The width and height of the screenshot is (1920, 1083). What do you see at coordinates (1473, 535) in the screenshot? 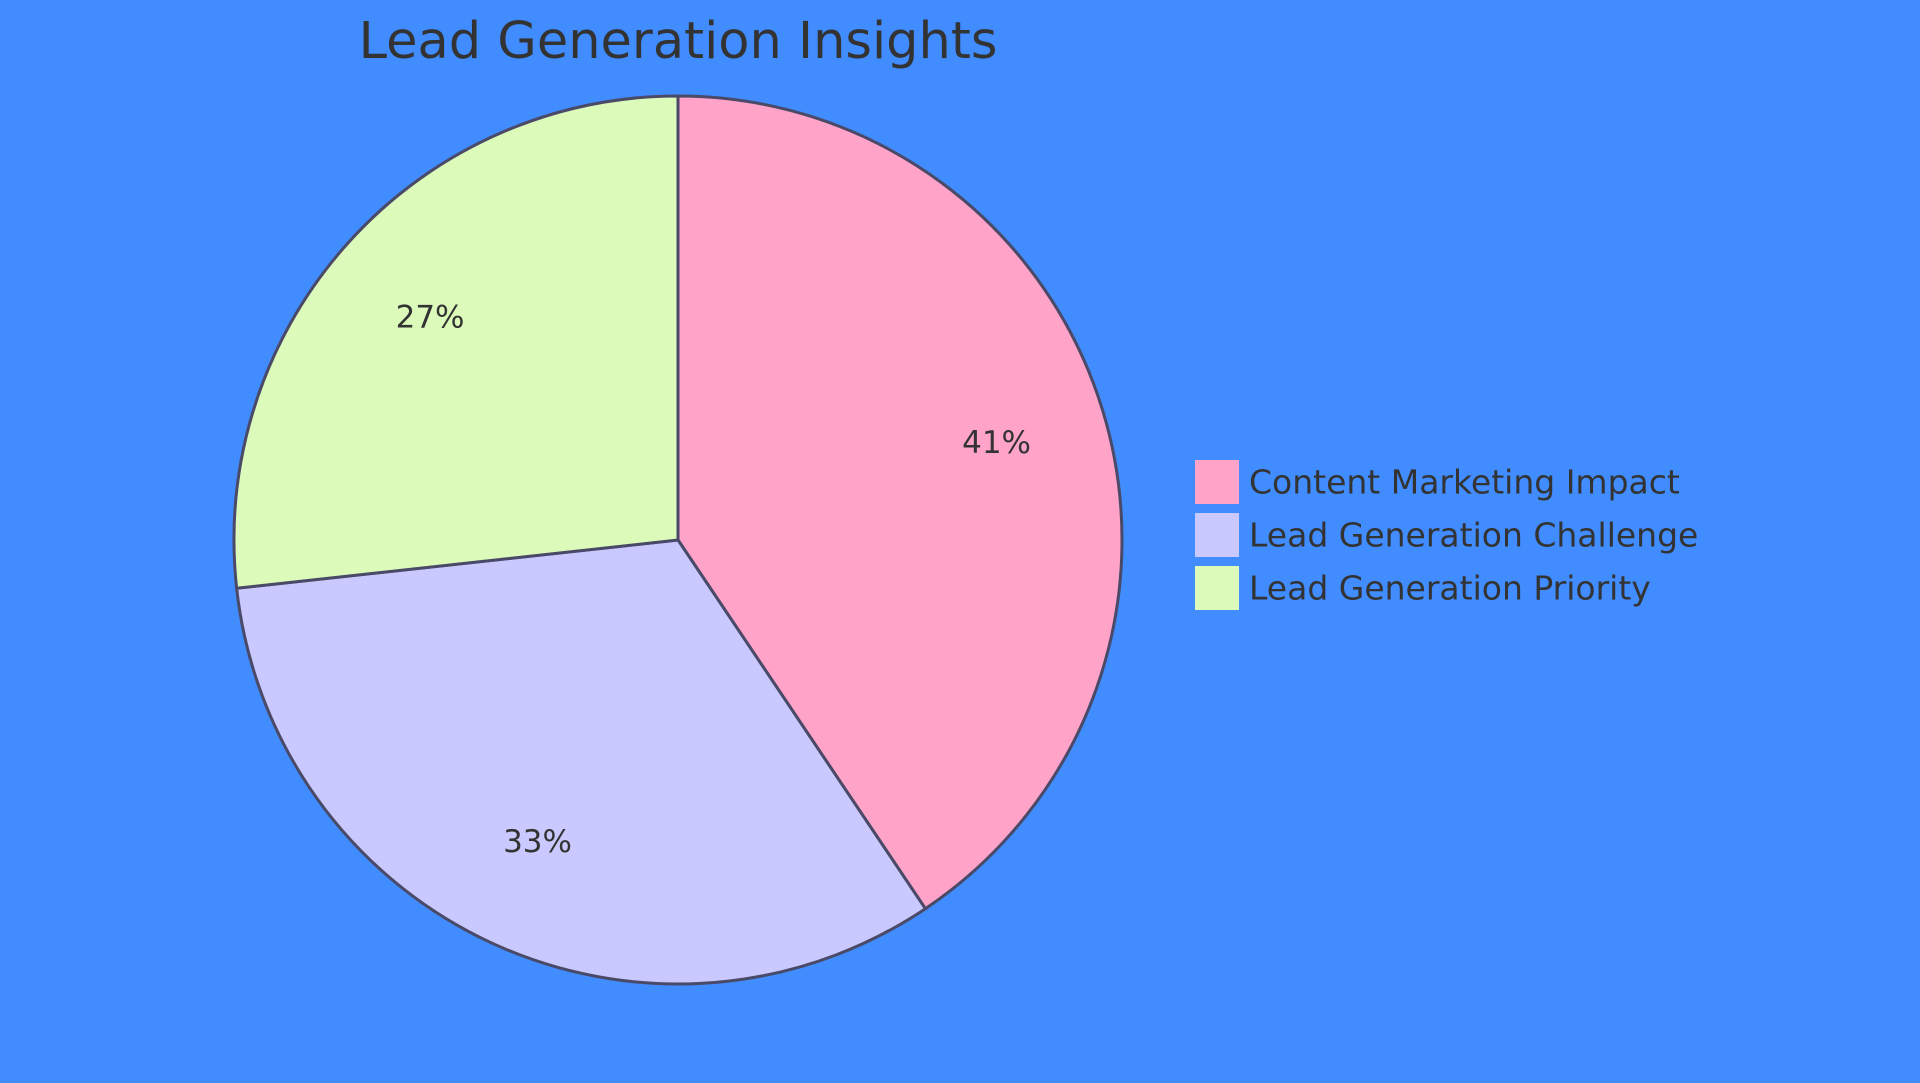
I see `legend-label-lead-generation-challenge: Lead Generation Challenge` at bounding box center [1473, 535].